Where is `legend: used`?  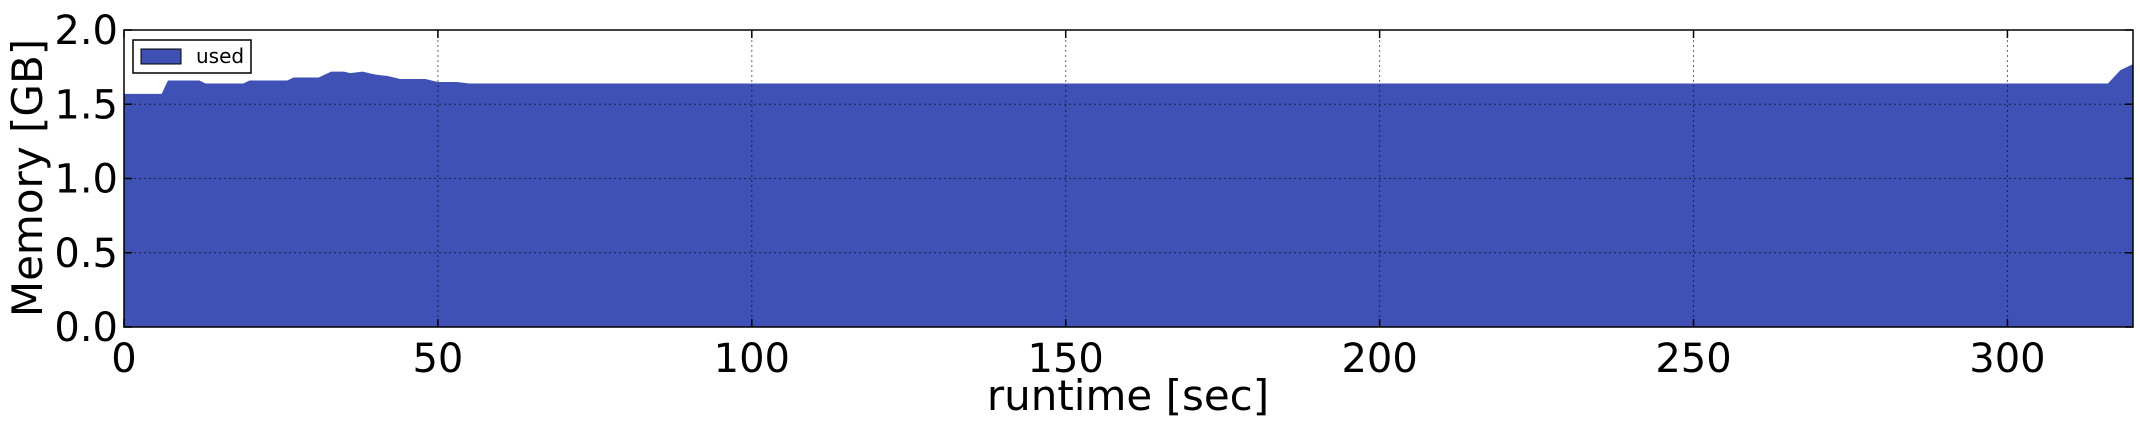
legend: used is located at coordinates (192, 56).